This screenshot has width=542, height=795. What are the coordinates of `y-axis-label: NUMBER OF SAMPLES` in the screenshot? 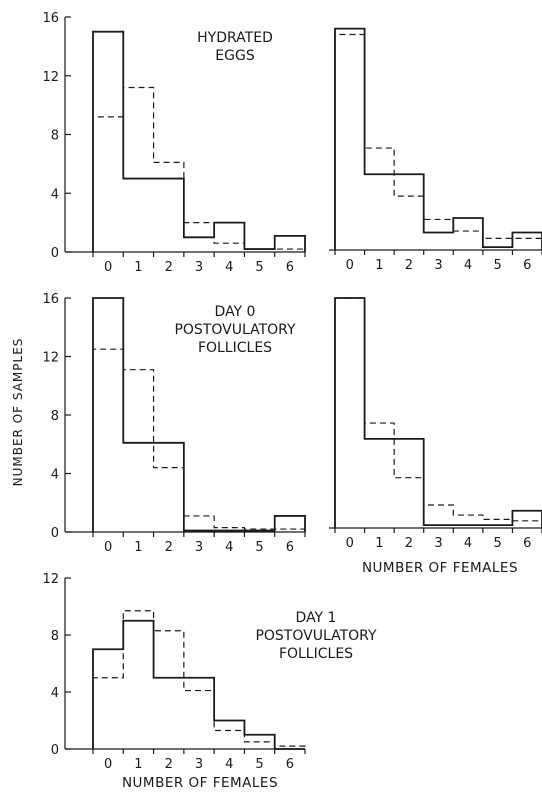 It's located at (18, 412).